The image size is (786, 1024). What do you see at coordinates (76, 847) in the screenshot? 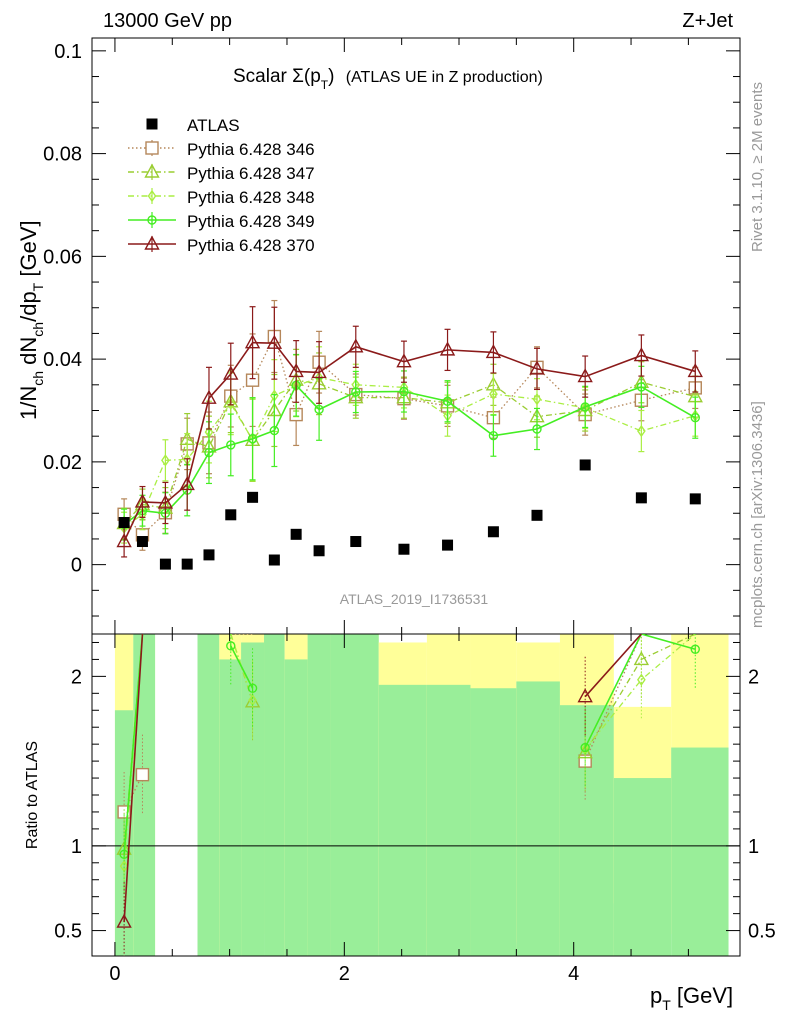
I see `ratio-y-tick-label: 1` at bounding box center [76, 847].